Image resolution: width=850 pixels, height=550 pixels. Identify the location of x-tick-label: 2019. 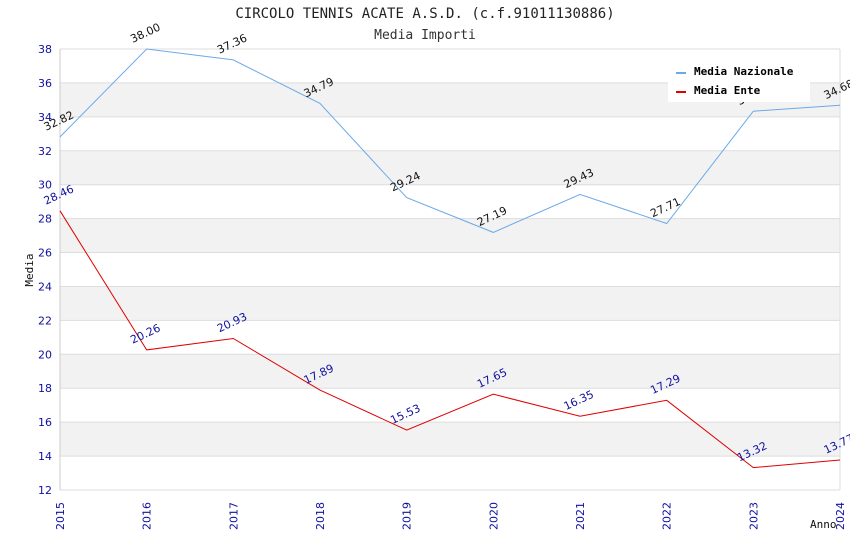
(407, 516).